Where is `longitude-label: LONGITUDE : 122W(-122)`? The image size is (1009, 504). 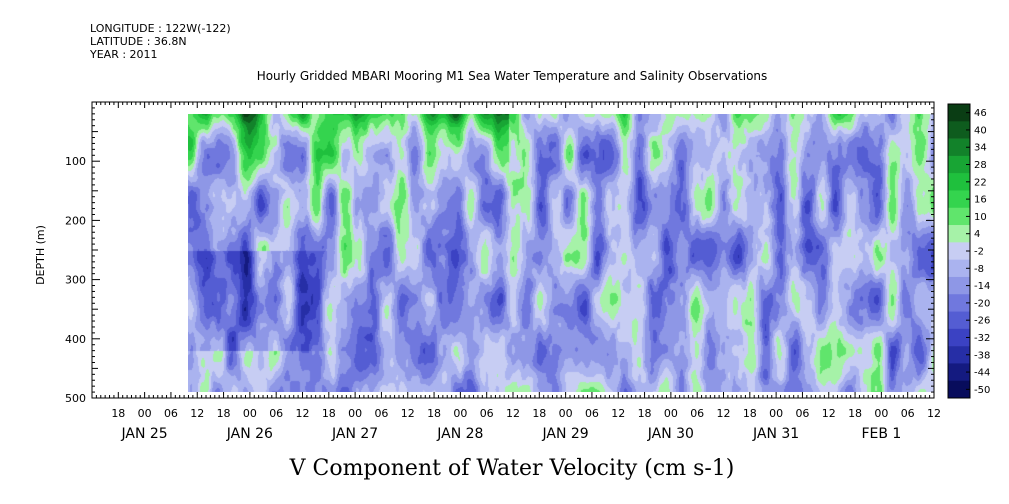
longitude-label: LONGITUDE : 122W(-122) is located at coordinates (160, 28).